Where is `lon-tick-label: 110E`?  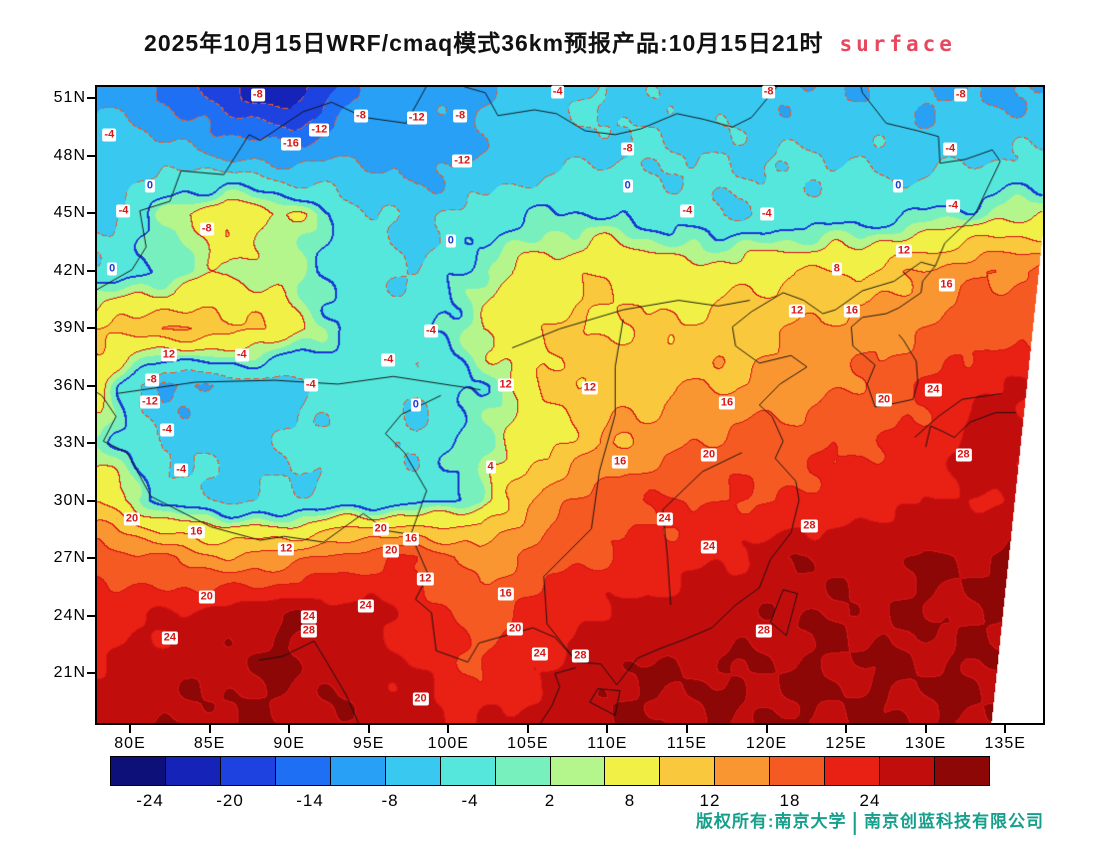
lon-tick-label: 110E is located at coordinates (607, 743).